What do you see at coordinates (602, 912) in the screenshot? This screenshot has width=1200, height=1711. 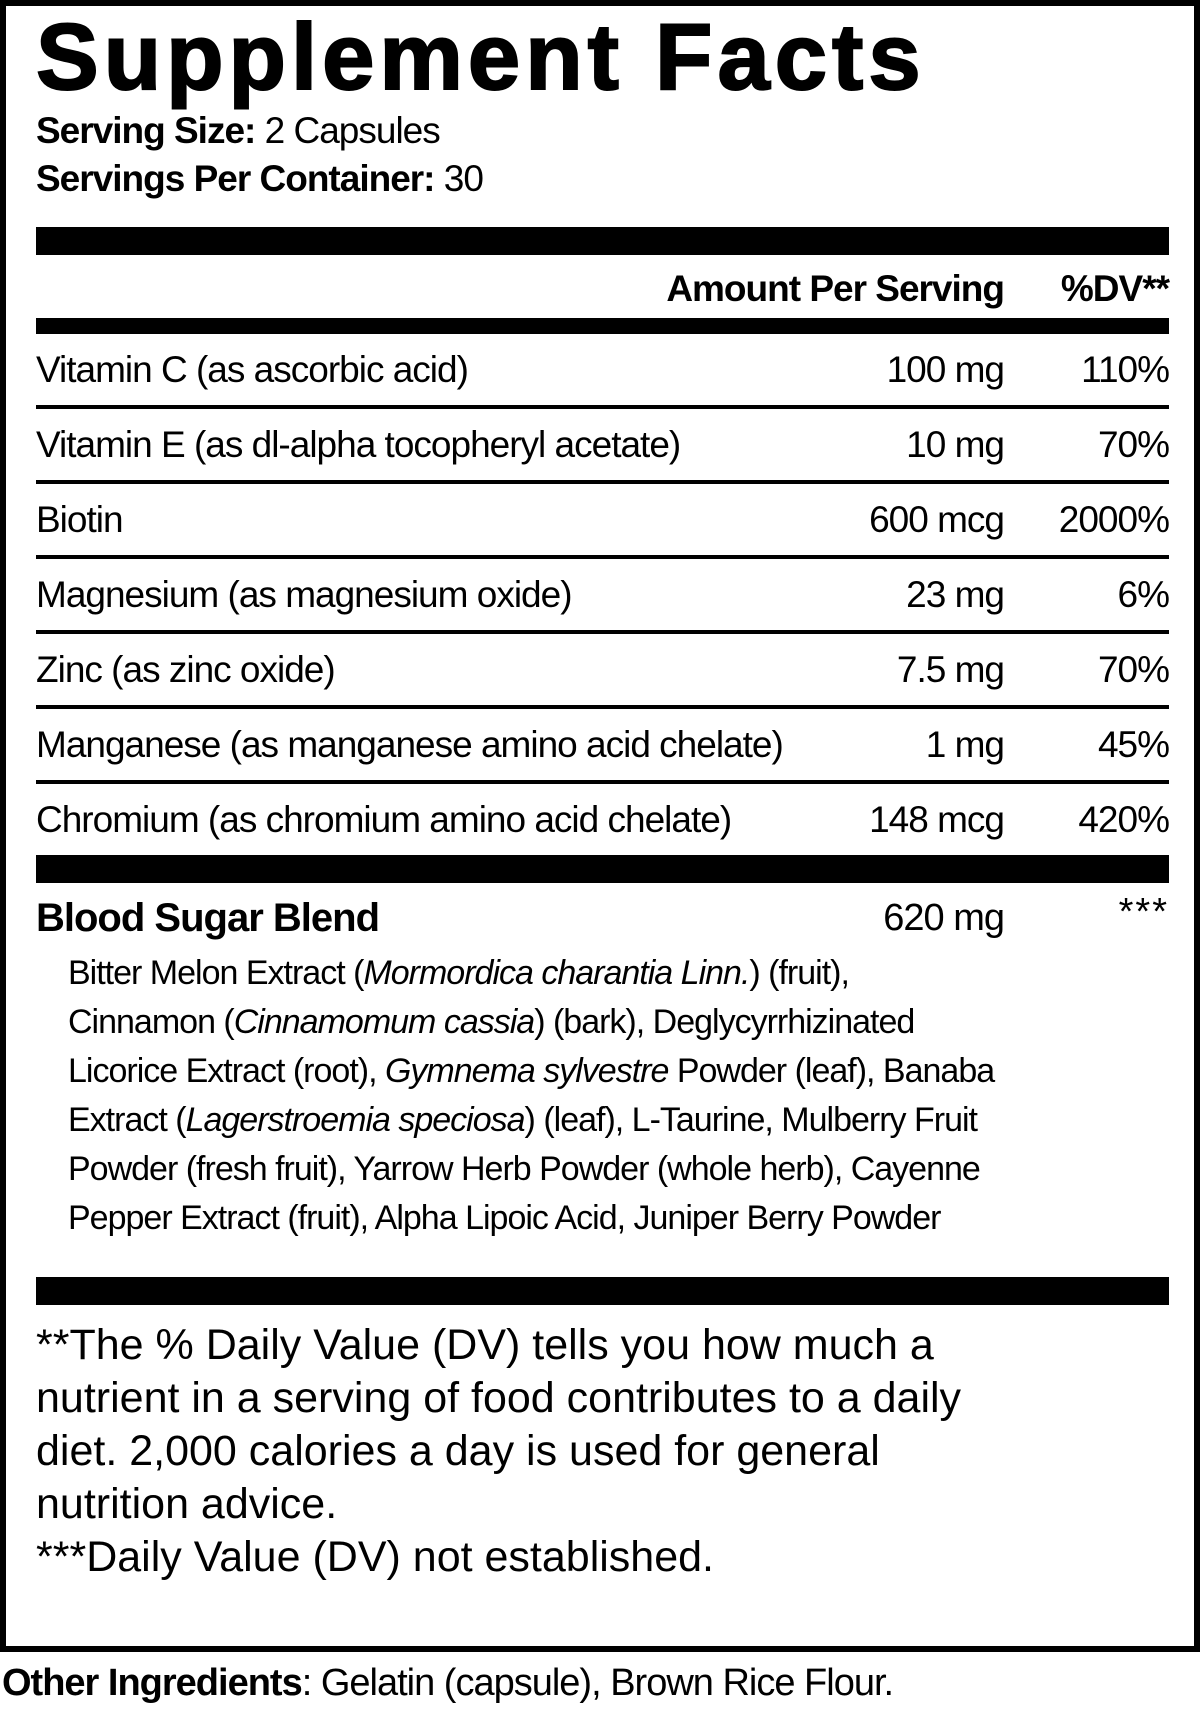 I see `blend-row: Blood Sugar Blend 620 mg ***` at bounding box center [602, 912].